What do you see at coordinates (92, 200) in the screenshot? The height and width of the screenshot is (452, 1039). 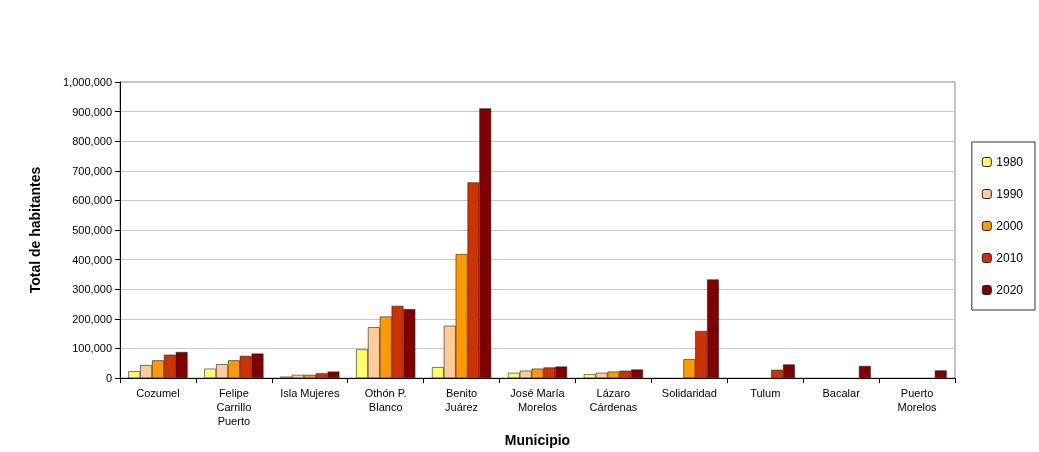 I see `y-tick-label: 600,000` at bounding box center [92, 200].